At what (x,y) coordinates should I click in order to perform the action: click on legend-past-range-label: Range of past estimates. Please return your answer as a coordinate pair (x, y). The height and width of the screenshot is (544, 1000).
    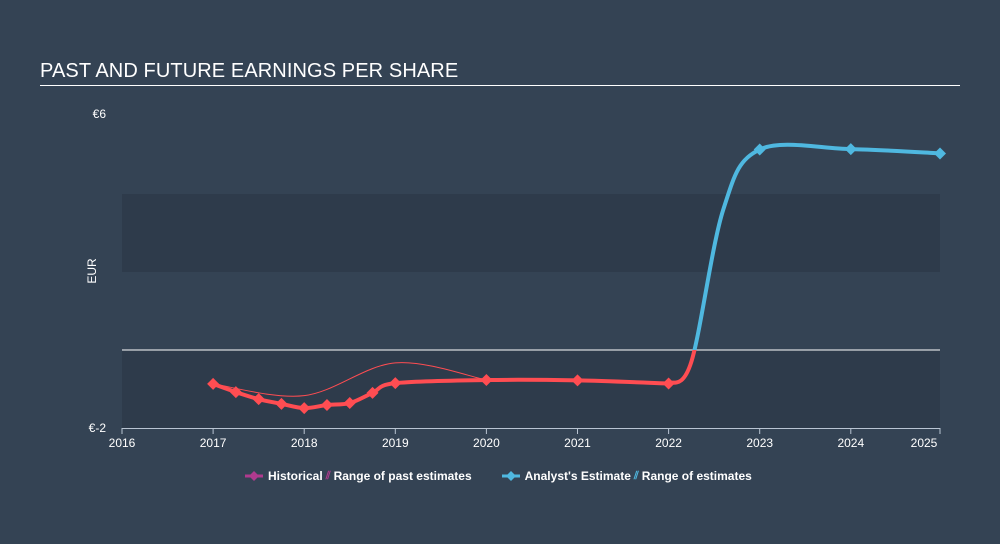
    Looking at the image, I should click on (402, 476).